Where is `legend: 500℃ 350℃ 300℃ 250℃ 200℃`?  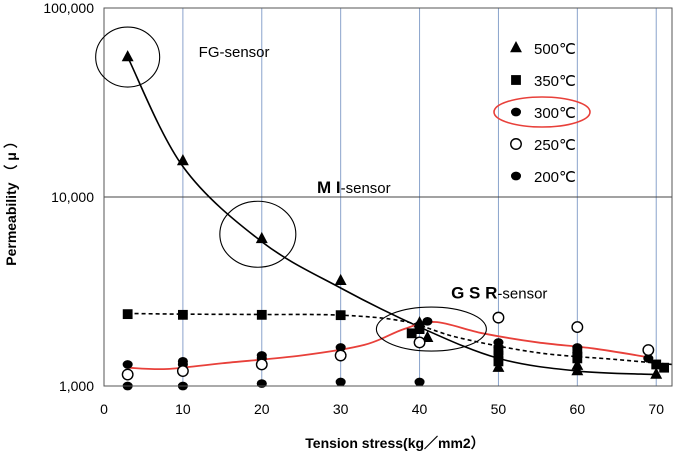 legend: 500℃ 350℃ 300℃ 250℃ 200℃ is located at coordinates (542, 113).